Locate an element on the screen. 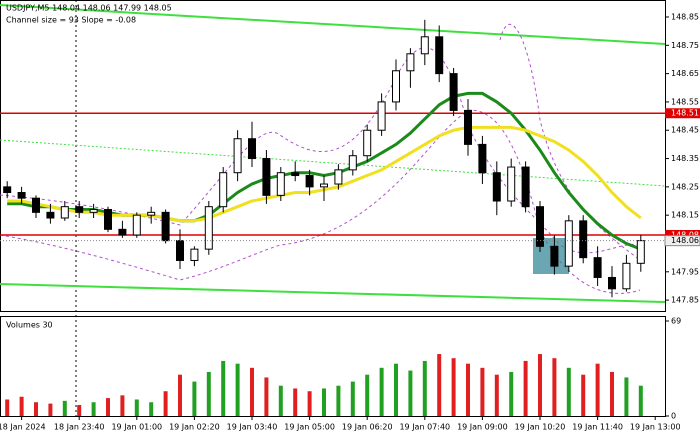 This screenshot has height=438, width=700. y-tick-label: 148.65 is located at coordinates (685, 73).